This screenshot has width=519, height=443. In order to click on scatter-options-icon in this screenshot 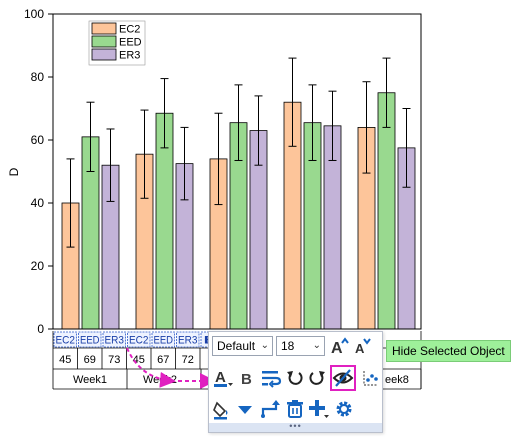, I will do `click(370, 378)`.